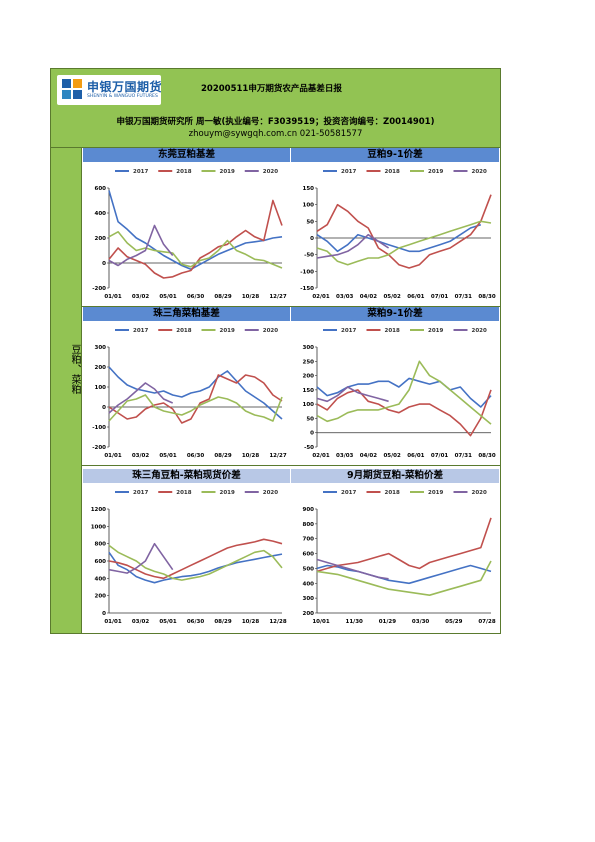 The image size is (595, 842). Describe the element at coordinates (307, 289) in the screenshot. I see `y-tick-label: -150` at that location.